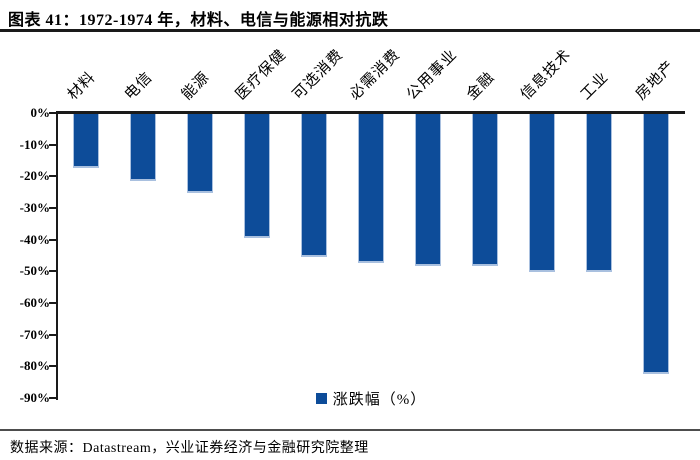 The image size is (700, 460). Describe the element at coordinates (321, 398) in the screenshot. I see `legend-swatch-icon` at that location.